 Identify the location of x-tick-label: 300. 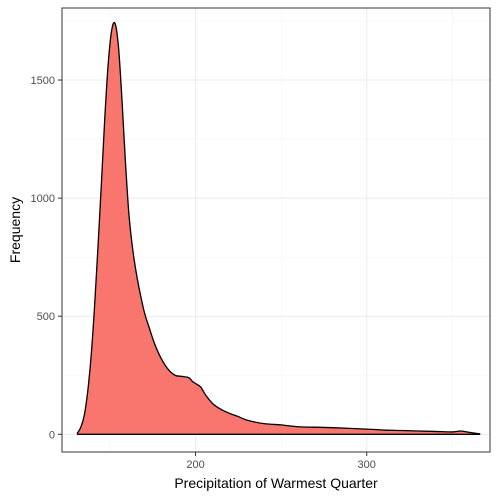
(367, 465).